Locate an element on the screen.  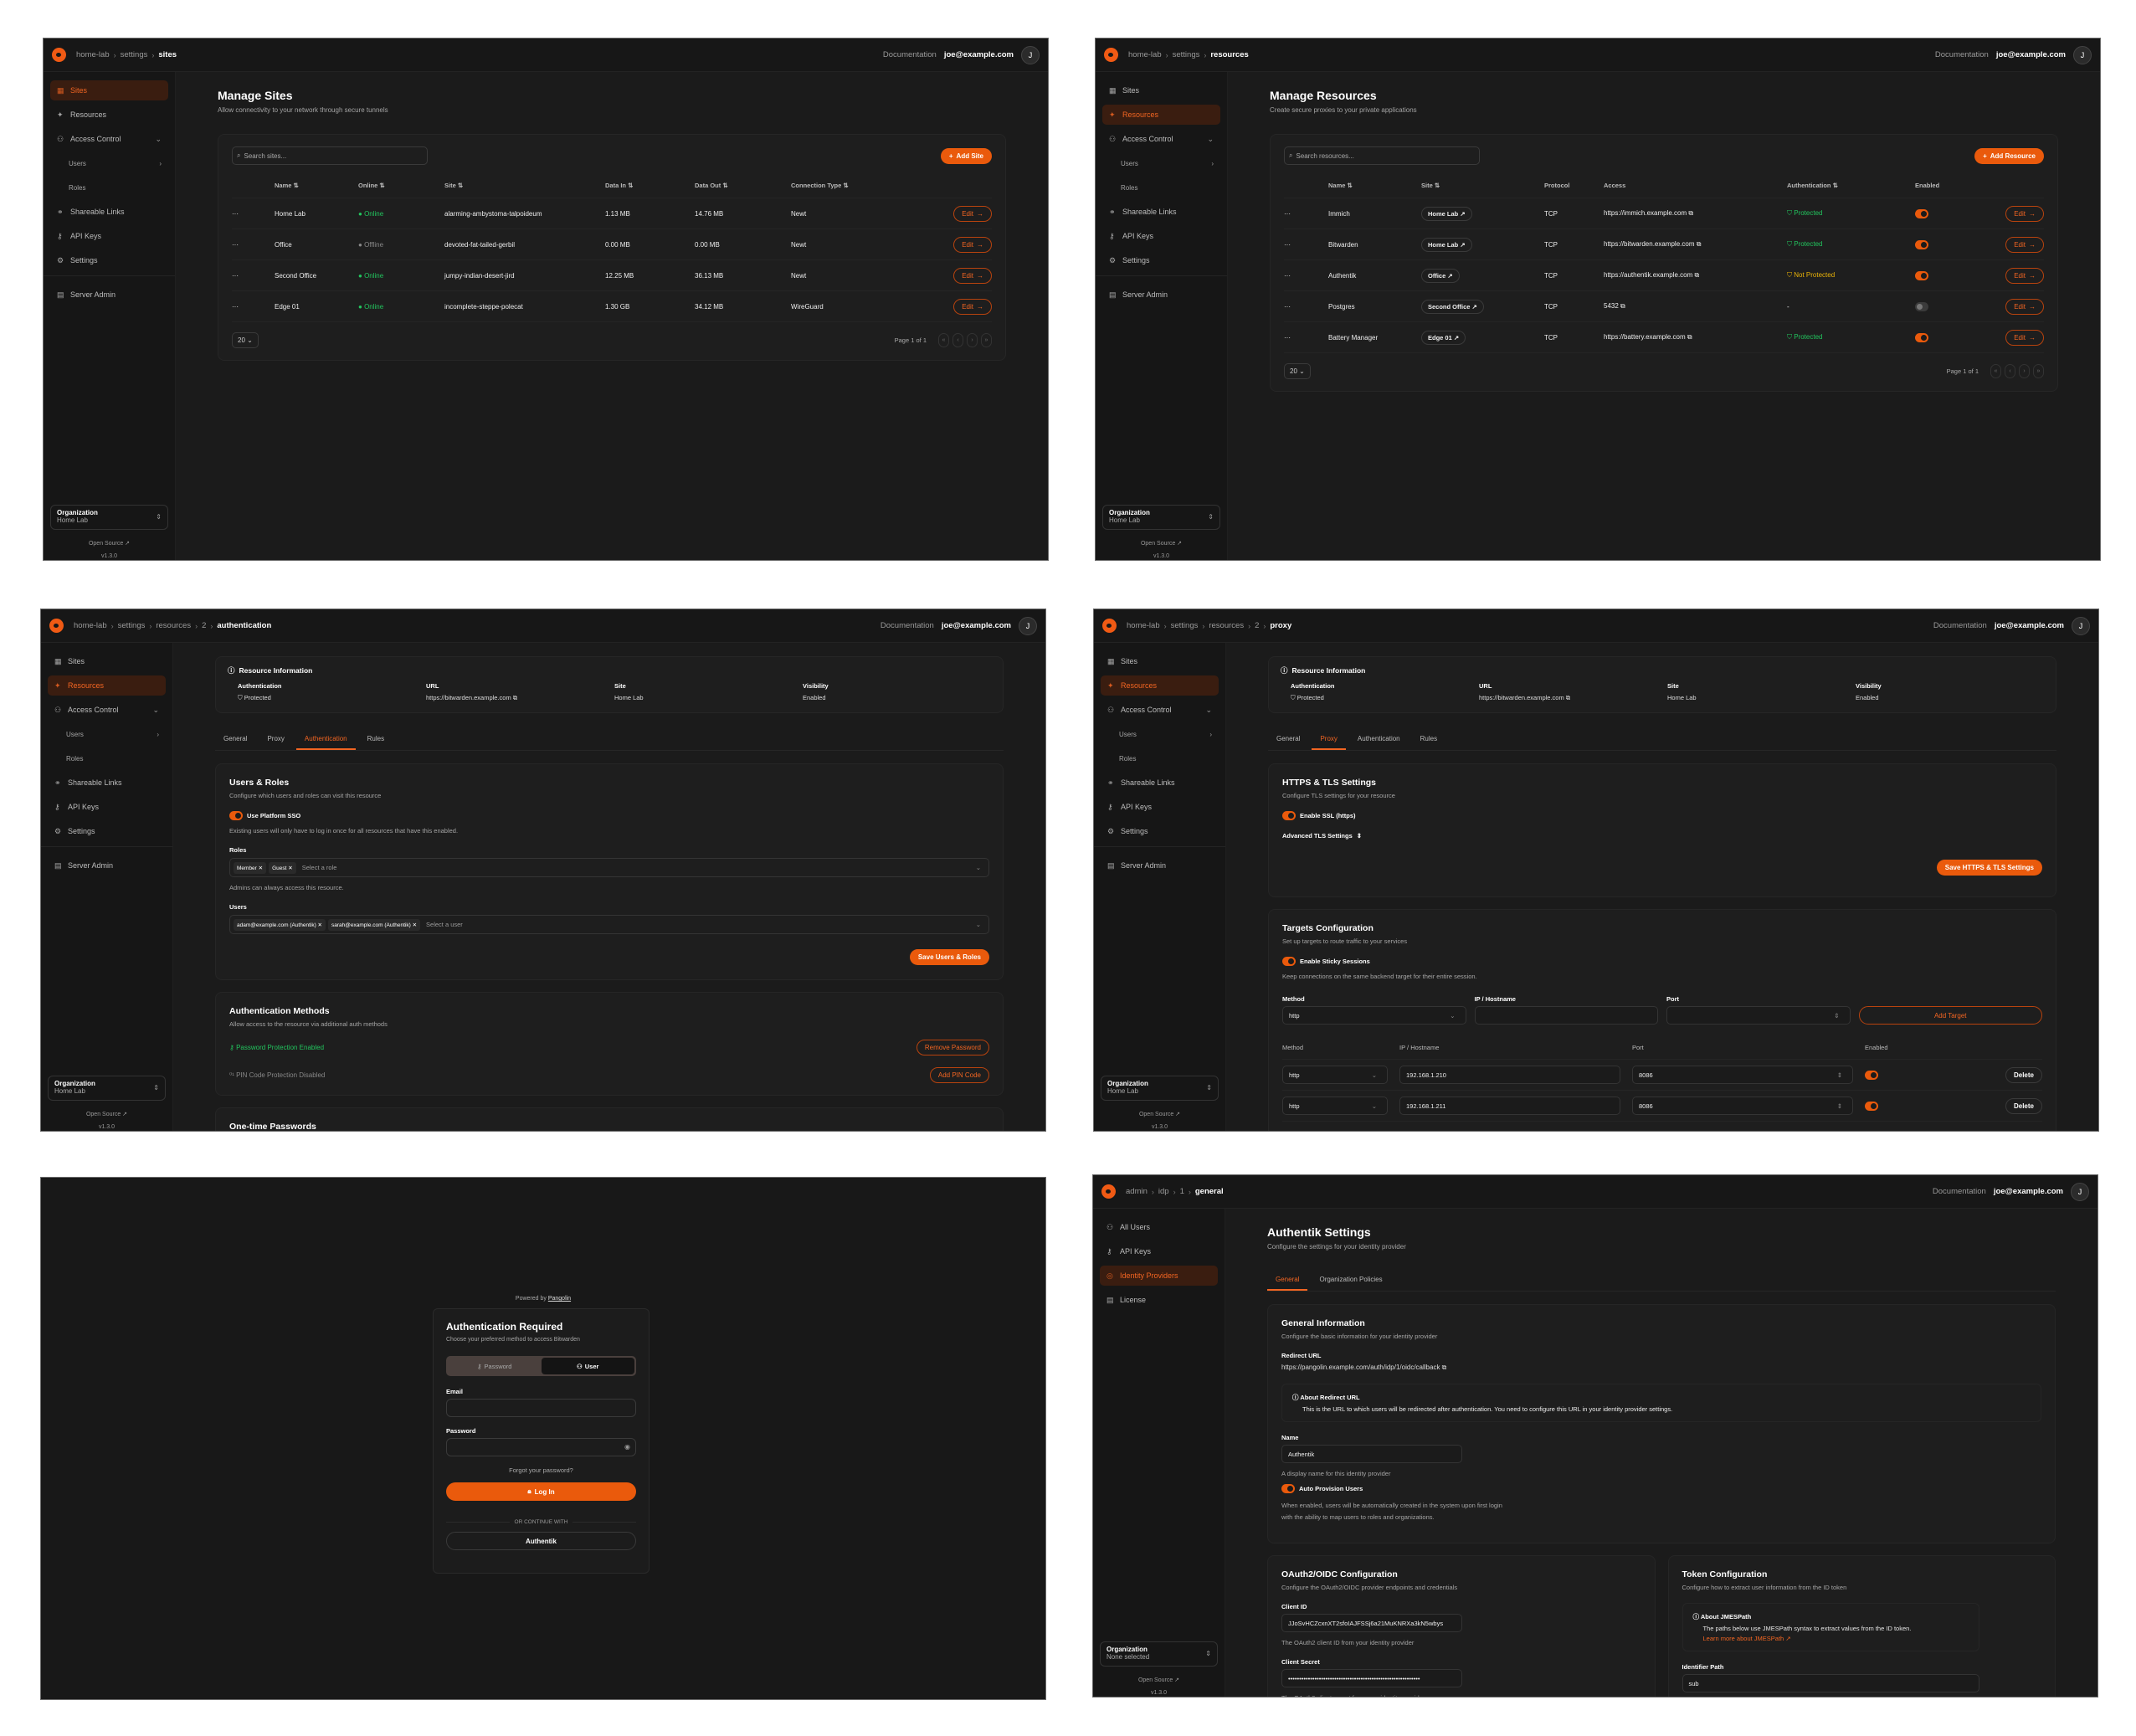
page-size-select: 20 ⌄ is located at coordinates (1298, 371).